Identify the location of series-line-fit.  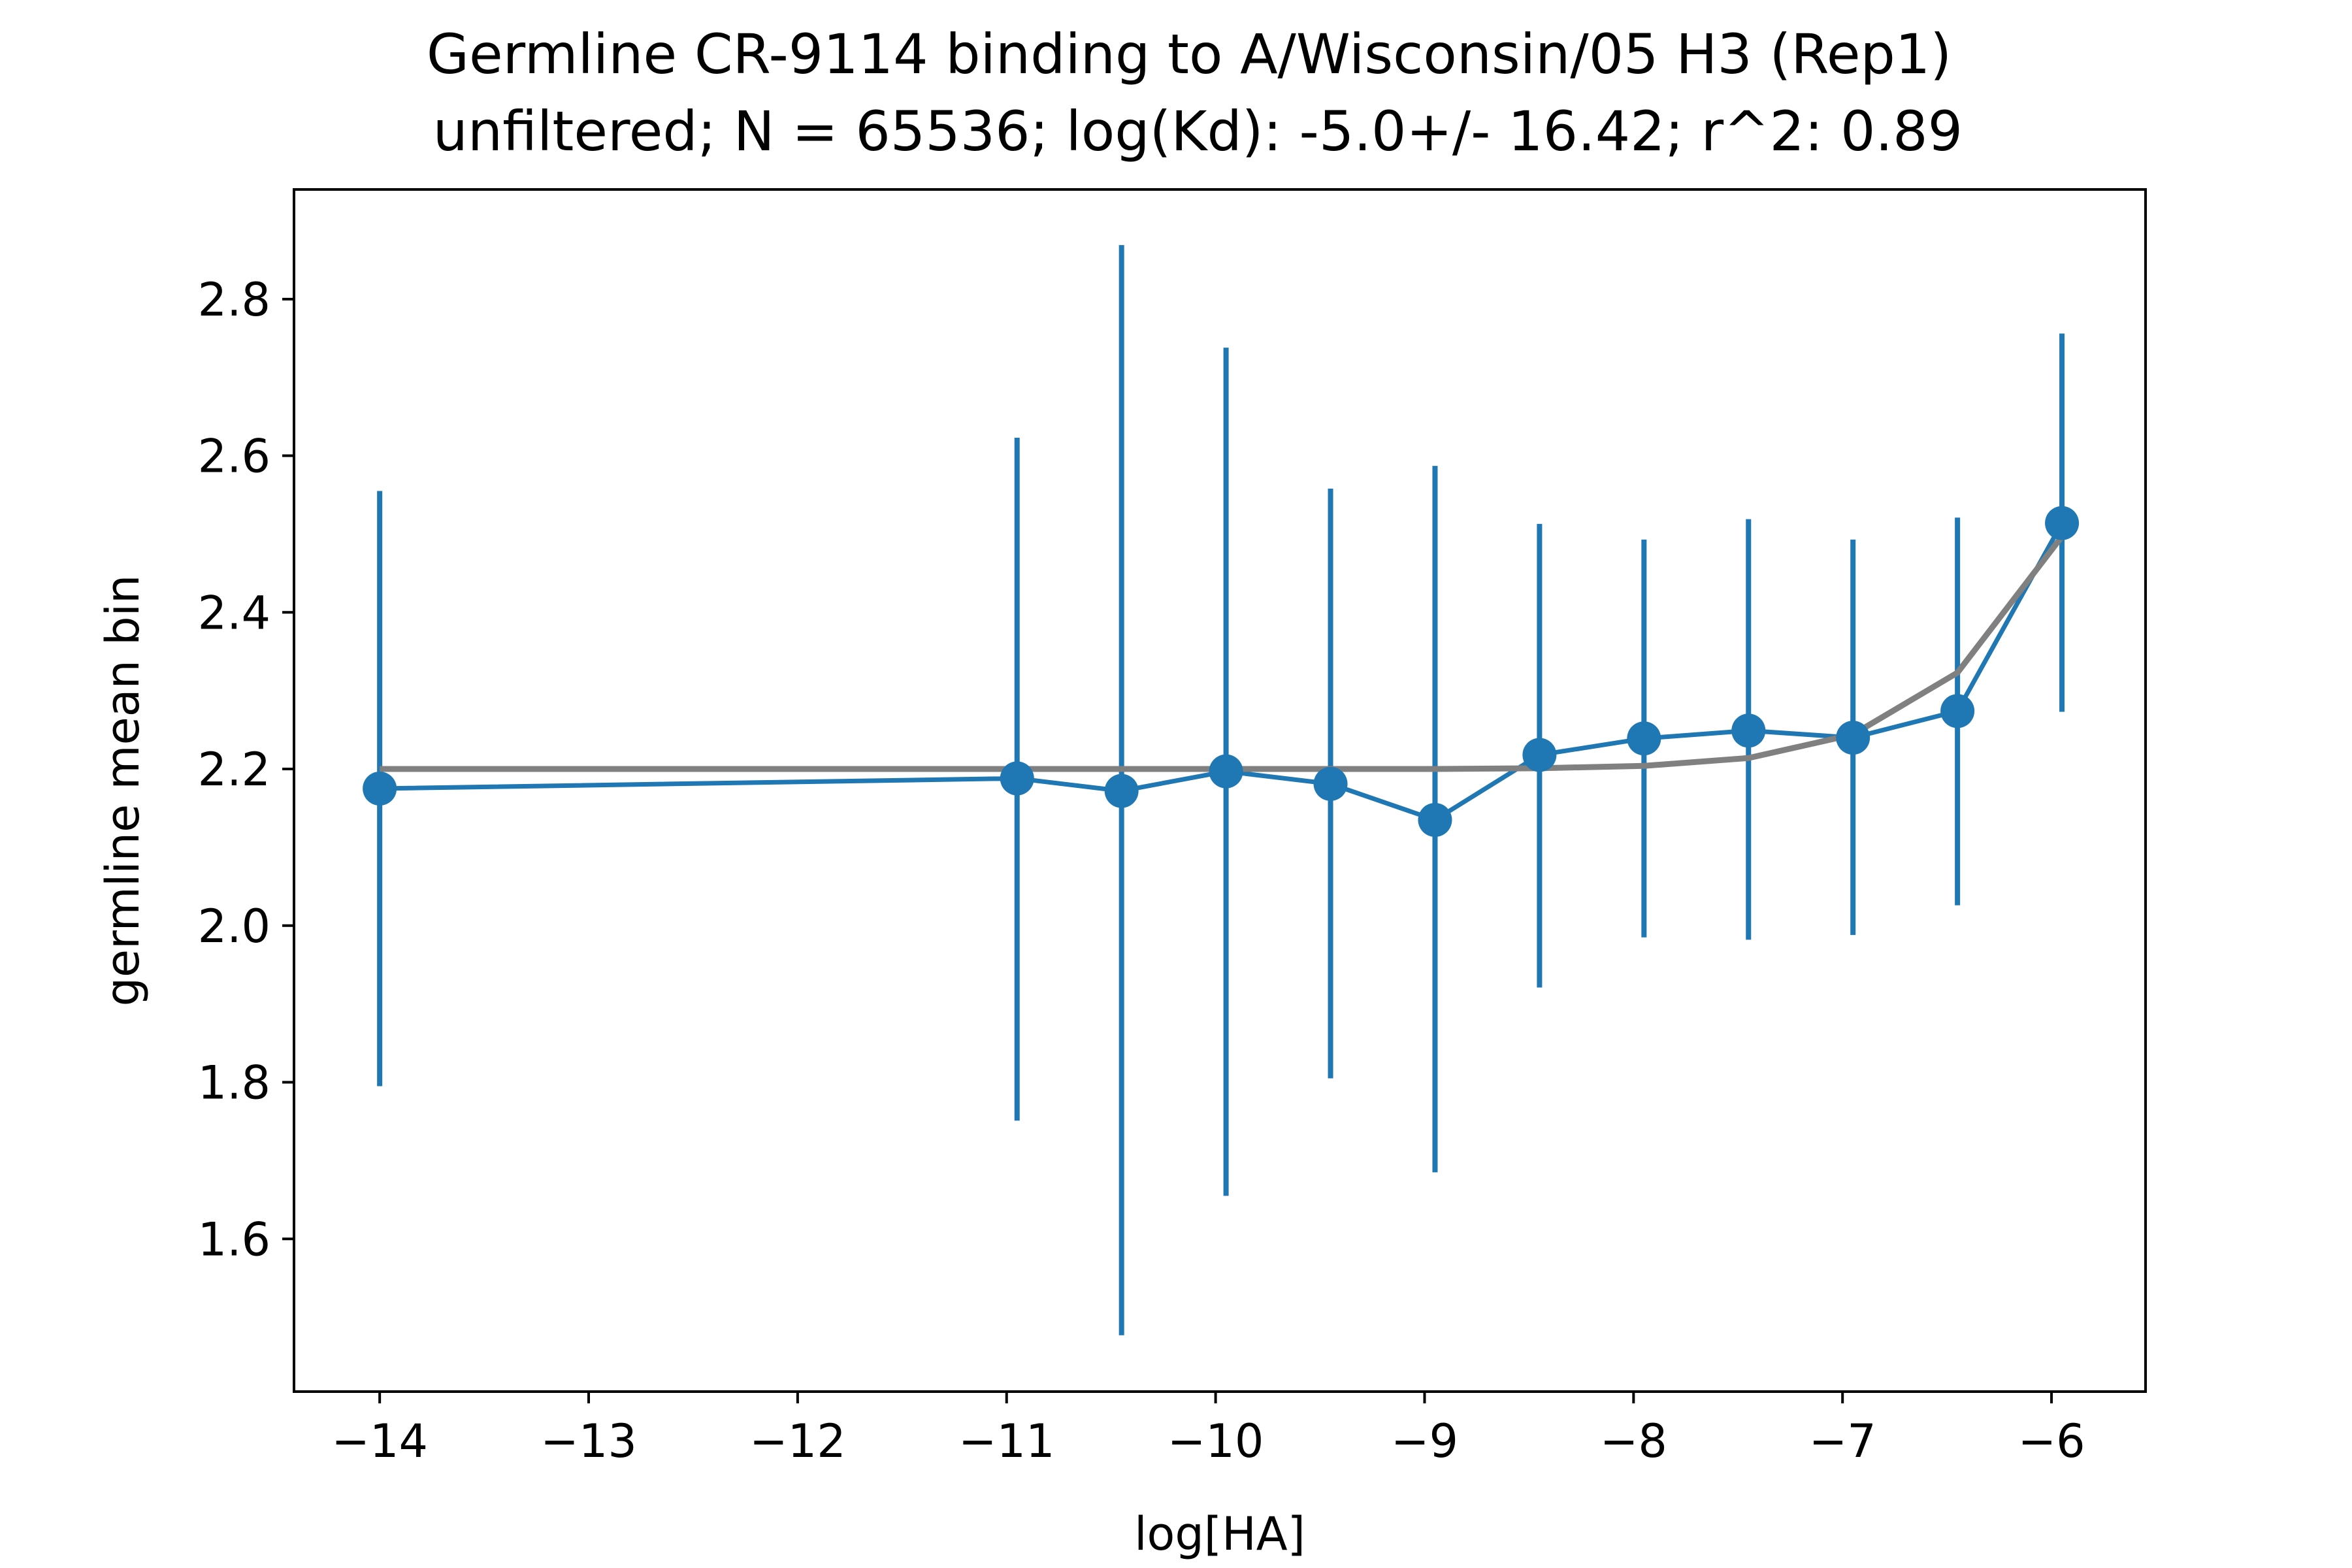
(1222, 653).